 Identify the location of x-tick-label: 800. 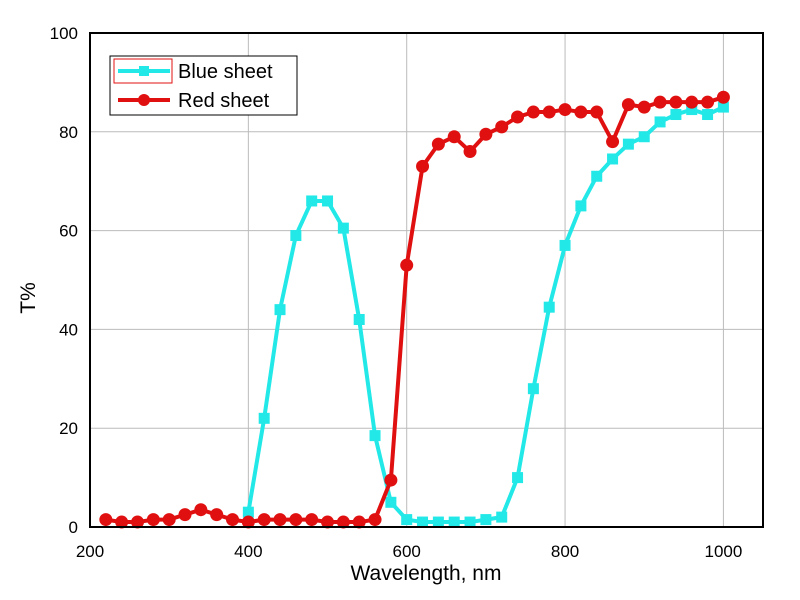
(565, 551).